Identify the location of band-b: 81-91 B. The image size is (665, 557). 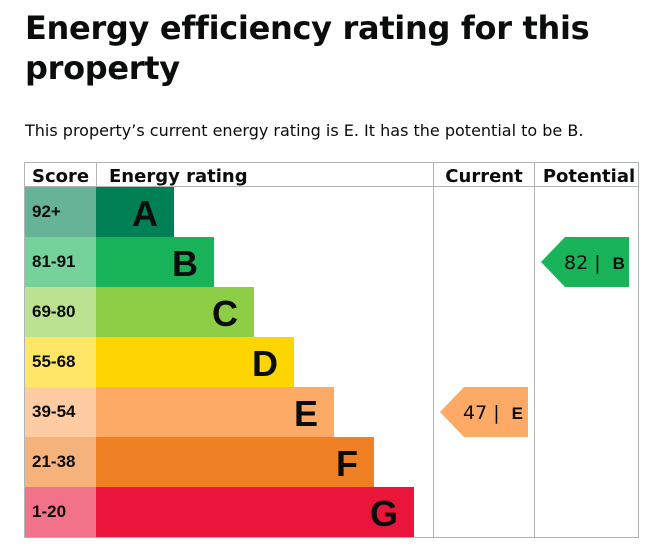
(119, 262).